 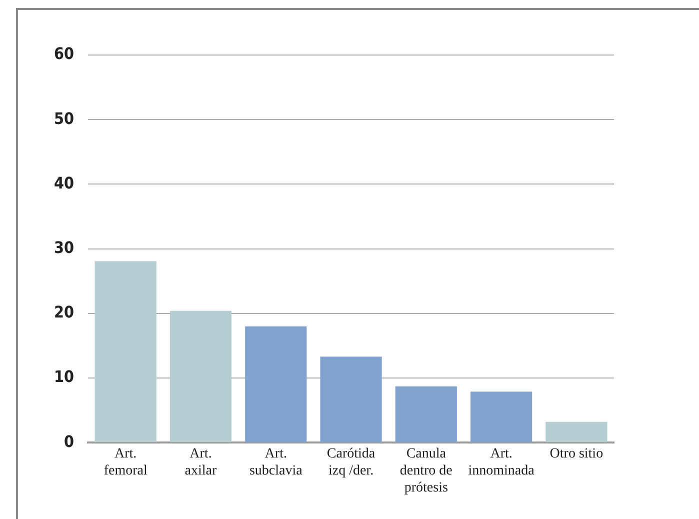 What do you see at coordinates (351, 462) in the screenshot?
I see `x-tick-label: Carótida izq /der.` at bounding box center [351, 462].